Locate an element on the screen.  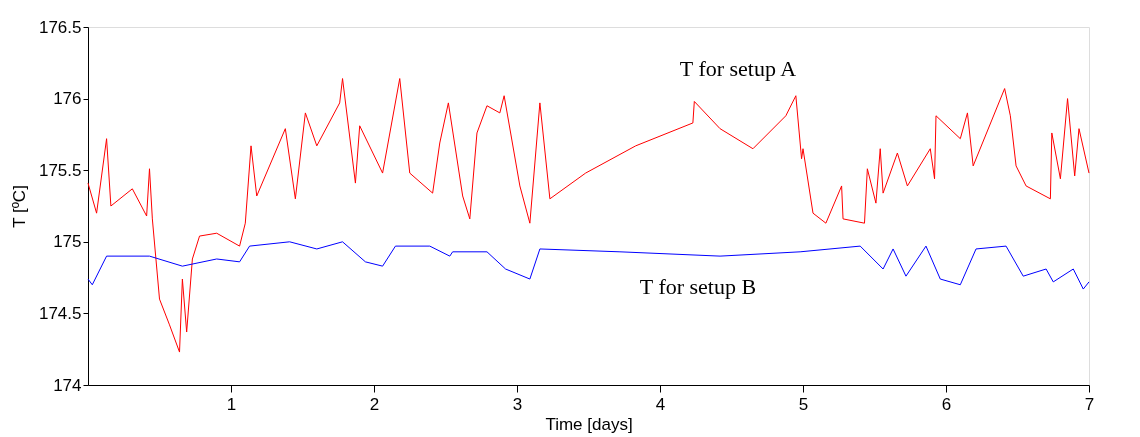
x-tick-label: 5 is located at coordinates (803, 404).